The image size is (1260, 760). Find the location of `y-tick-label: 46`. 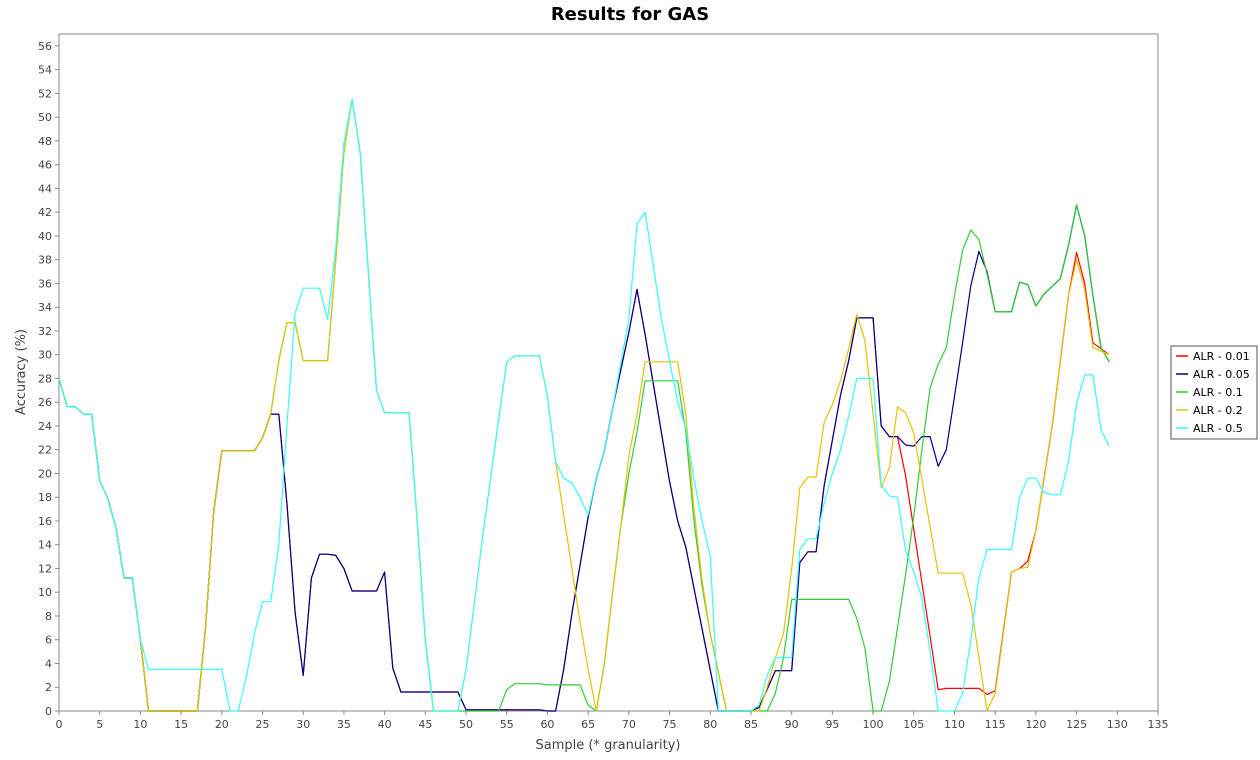

y-tick-label: 46 is located at coordinates (45, 165).